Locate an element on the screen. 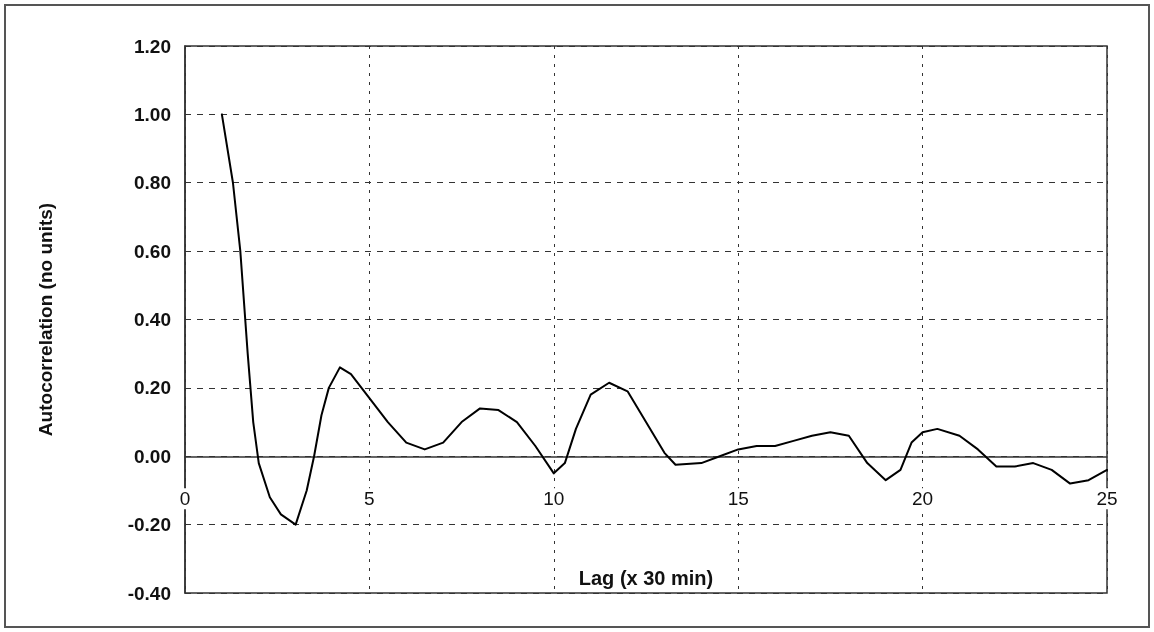 This screenshot has height=632, width=1154. x-tick-label: 15 is located at coordinates (738, 499).